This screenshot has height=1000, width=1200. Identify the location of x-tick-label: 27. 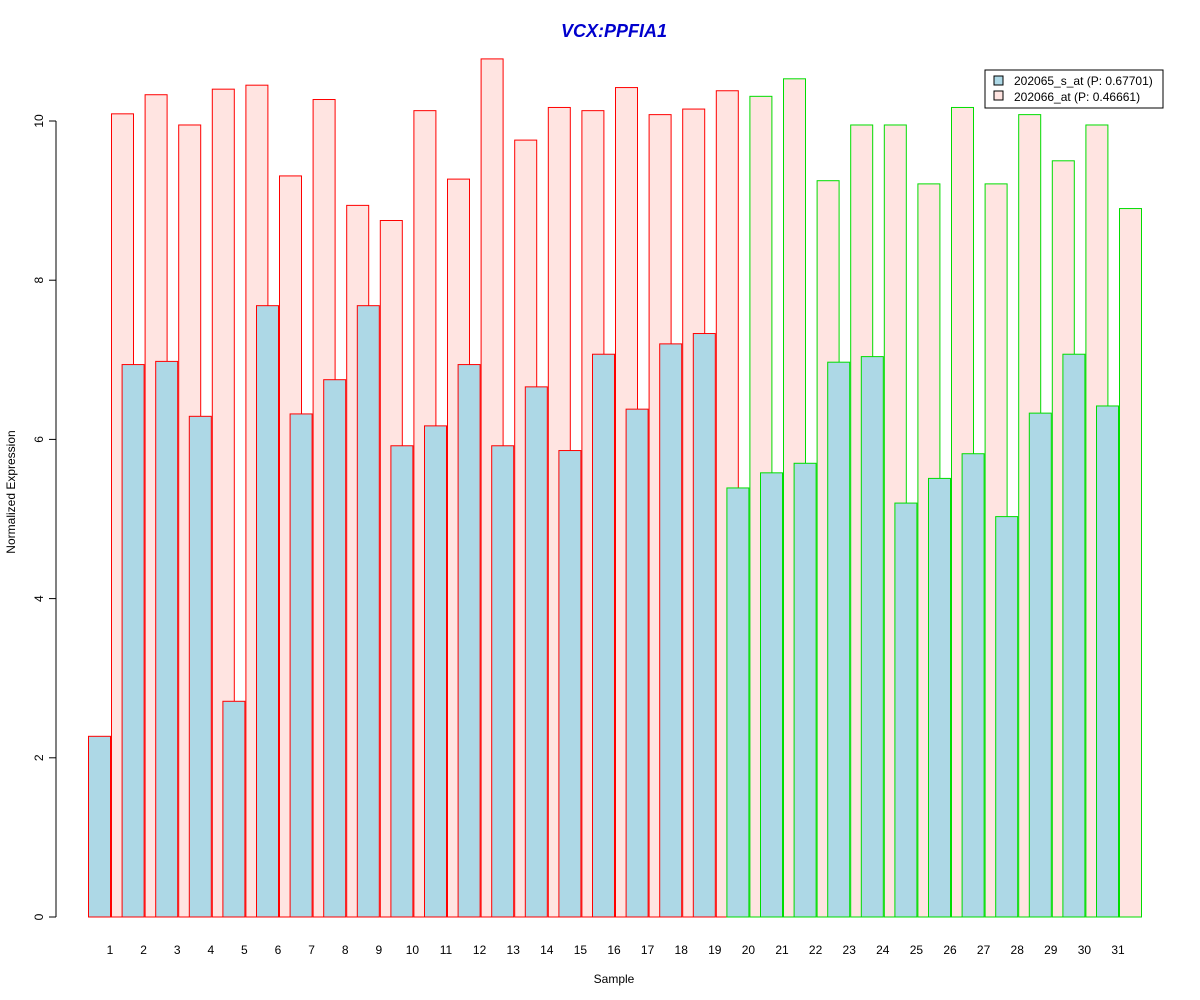
(984, 950).